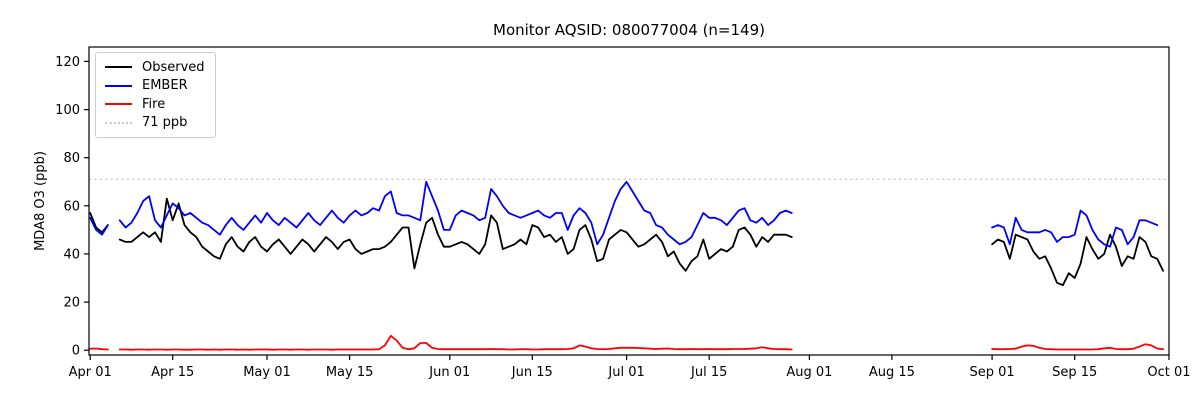 The height and width of the screenshot is (400, 1200). Describe the element at coordinates (71, 254) in the screenshot. I see `y-tick-label: 40` at that location.